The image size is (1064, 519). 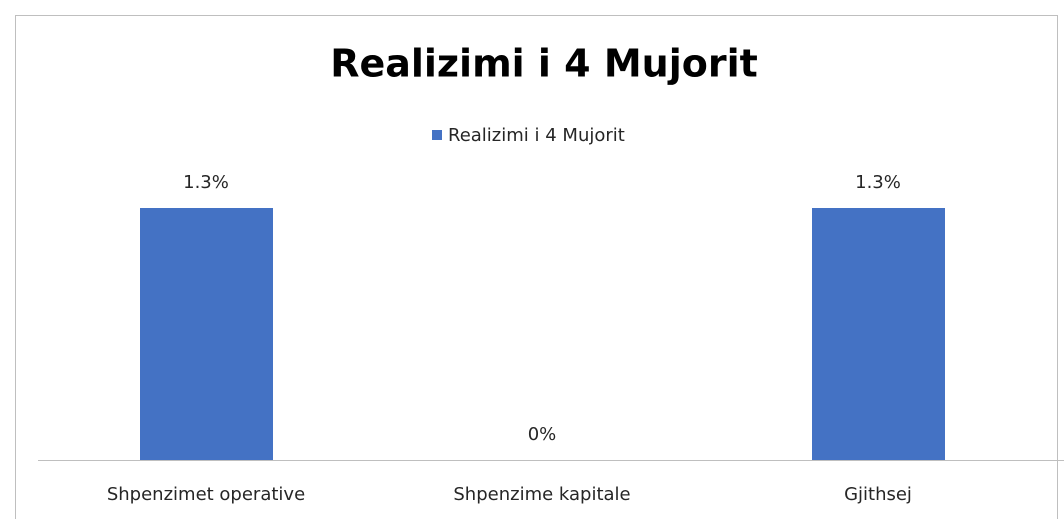 What do you see at coordinates (536, 135) in the screenshot?
I see `legend-label: Realizimi i 4 Mujorit` at bounding box center [536, 135].